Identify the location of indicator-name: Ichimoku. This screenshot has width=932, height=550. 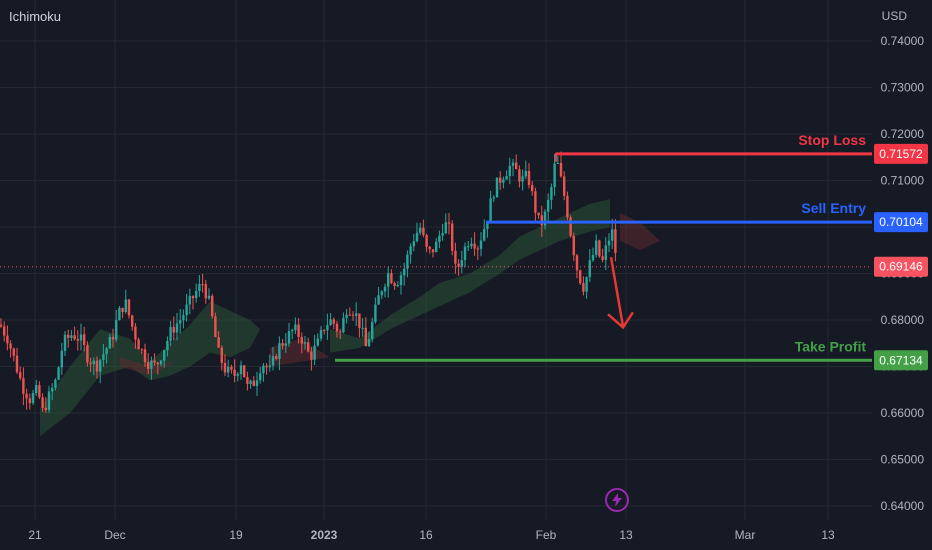
(35, 16).